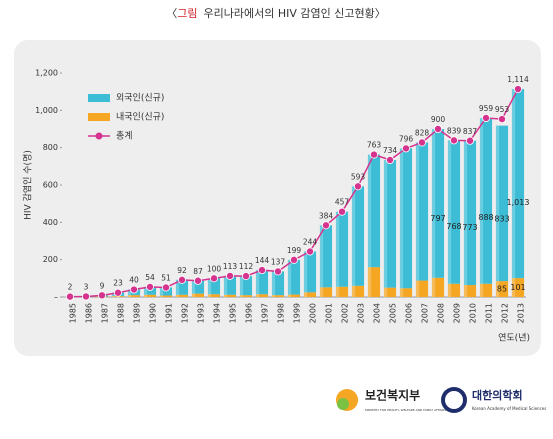 This screenshot has height=439, width=553. What do you see at coordinates (289, 13) in the screenshot?
I see `title-text: 우리나라에서의 HIV 감염인 신고현황` at bounding box center [289, 13].